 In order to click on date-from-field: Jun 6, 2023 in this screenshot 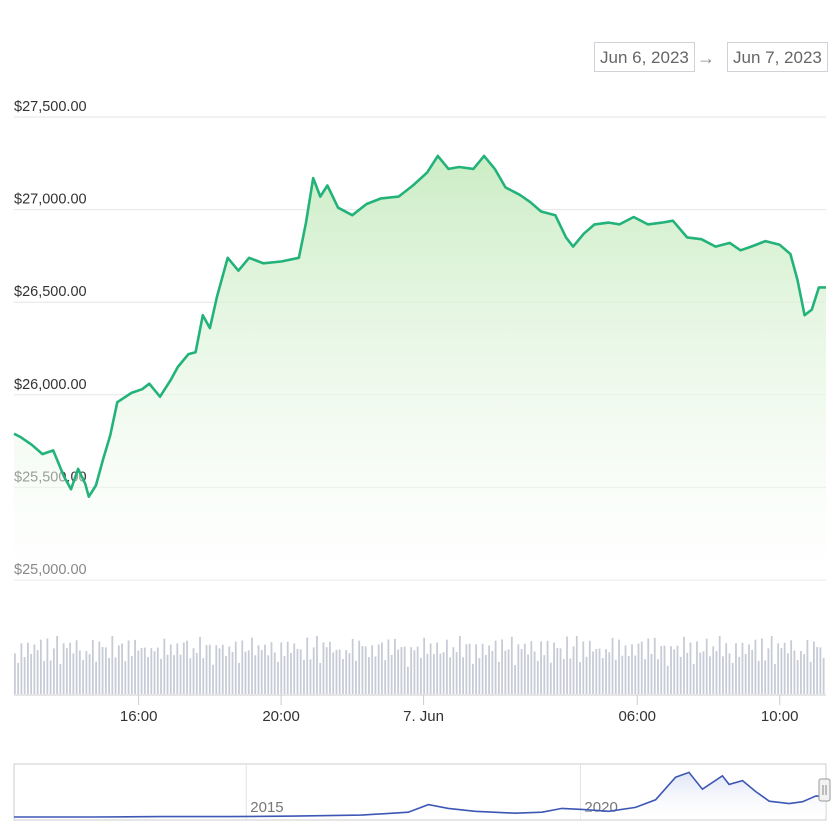, I will do `click(644, 57)`.